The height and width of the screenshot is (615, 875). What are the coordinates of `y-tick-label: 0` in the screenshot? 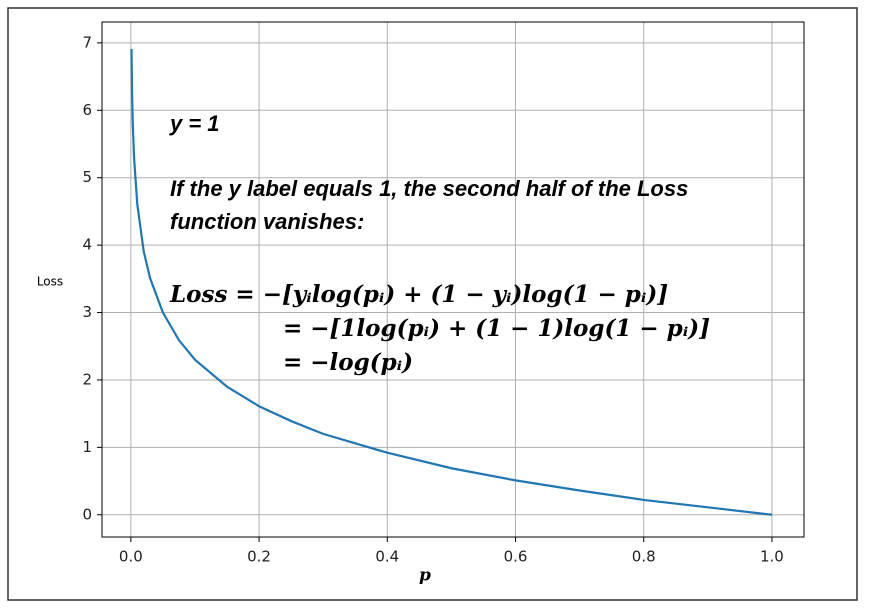 It's located at (87, 514).